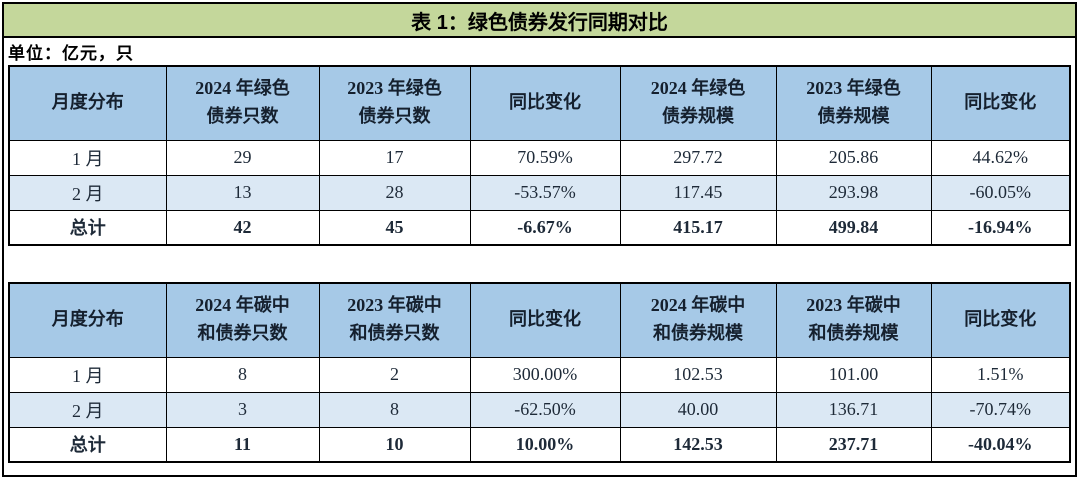 The width and height of the screenshot is (1080, 480). Describe the element at coordinates (242, 103) in the screenshot. I see `column-header: 2024 年绿色 债券只数` at that location.